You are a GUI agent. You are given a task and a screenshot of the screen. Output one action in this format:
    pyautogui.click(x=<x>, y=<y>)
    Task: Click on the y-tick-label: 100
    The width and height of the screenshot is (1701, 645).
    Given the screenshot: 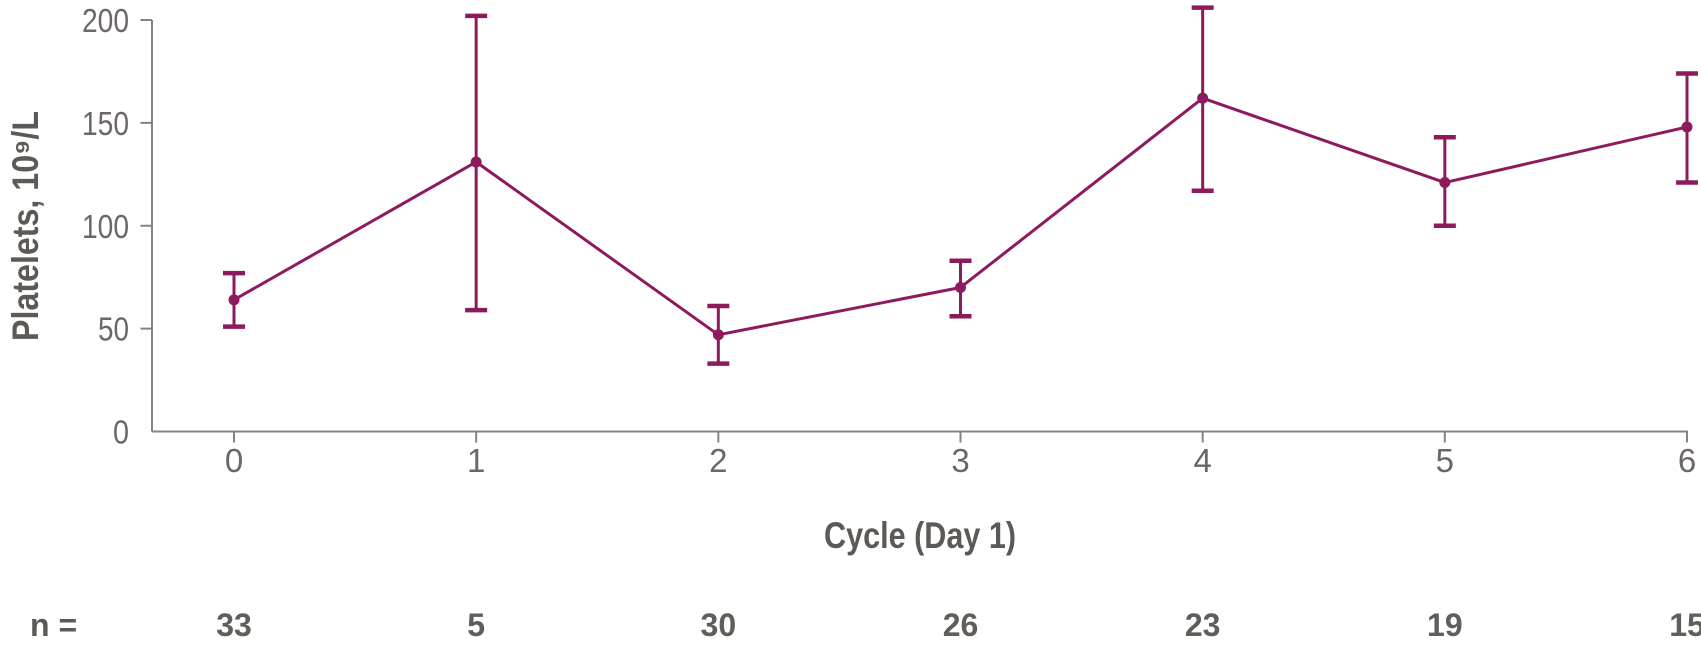 What is the action you would take?
    pyautogui.click(x=105, y=226)
    